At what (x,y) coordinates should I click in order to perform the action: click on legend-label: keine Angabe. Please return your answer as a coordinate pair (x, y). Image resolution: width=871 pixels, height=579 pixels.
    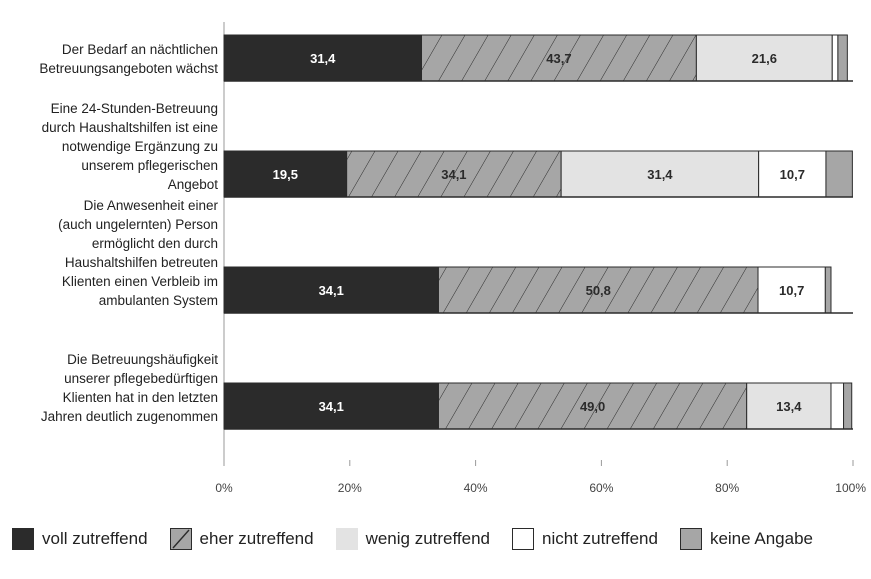
    Looking at the image, I should click on (761, 538).